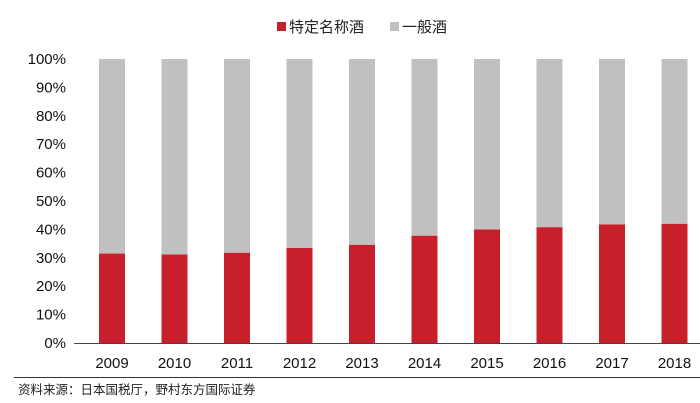  Describe the element at coordinates (111, 363) in the screenshot. I see `x-tick-label: 2009` at that location.